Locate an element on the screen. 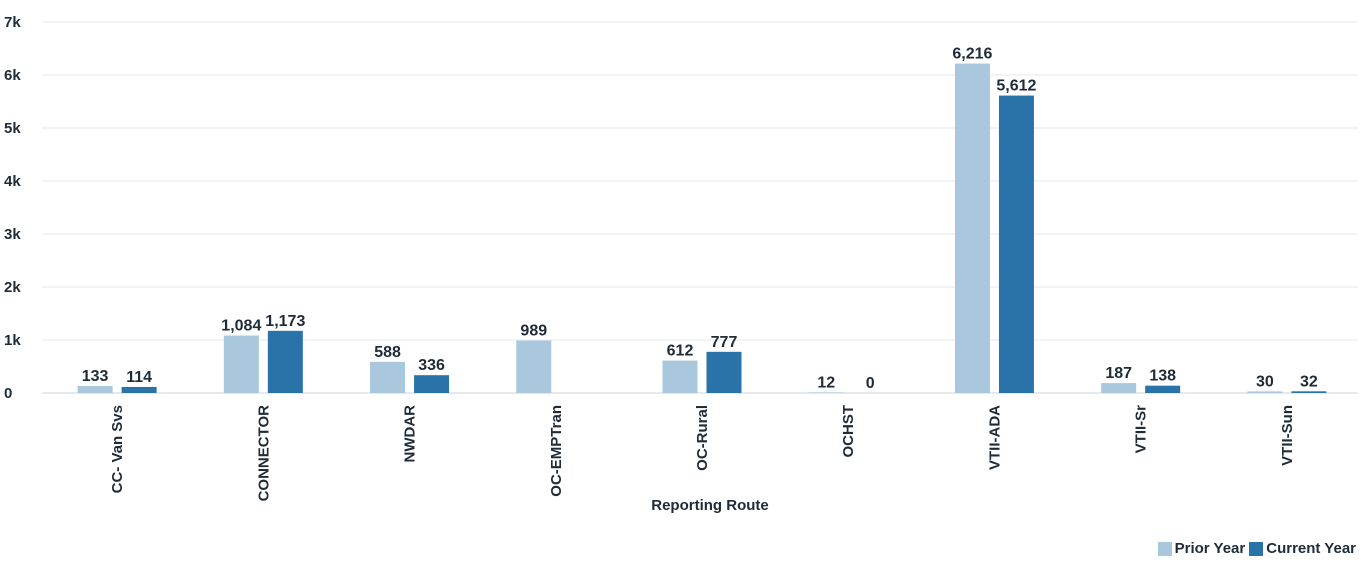  y-tick-label: 2k is located at coordinates (12, 287).